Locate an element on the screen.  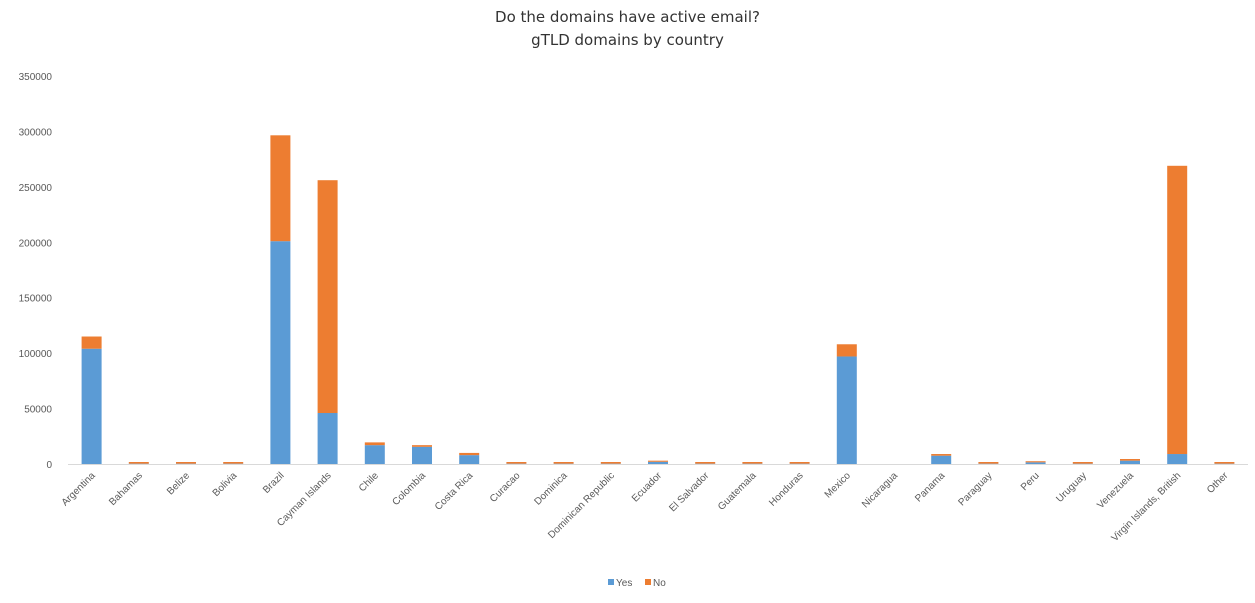
y-tick-label: 150000 is located at coordinates (36, 299).